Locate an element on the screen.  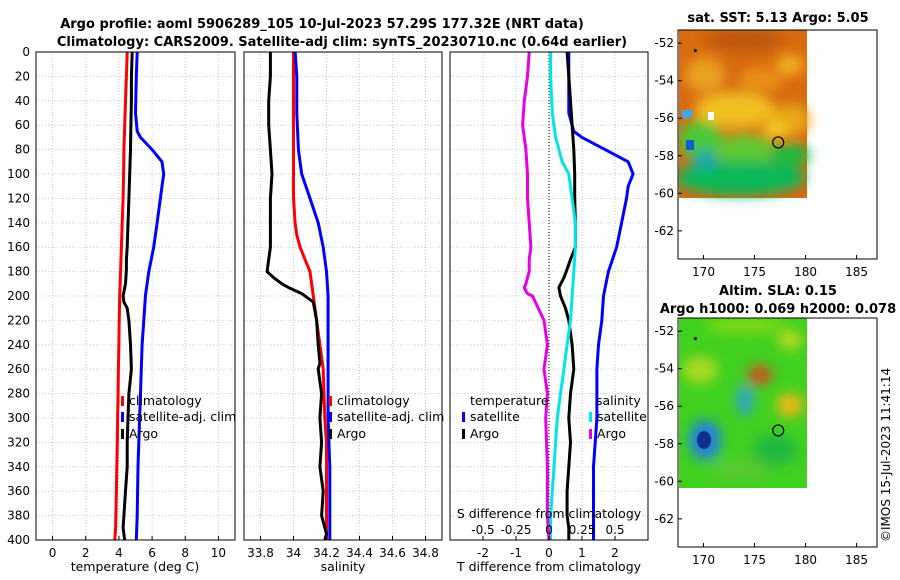
series-salinity-satellite is located at coordinates (563, 296).